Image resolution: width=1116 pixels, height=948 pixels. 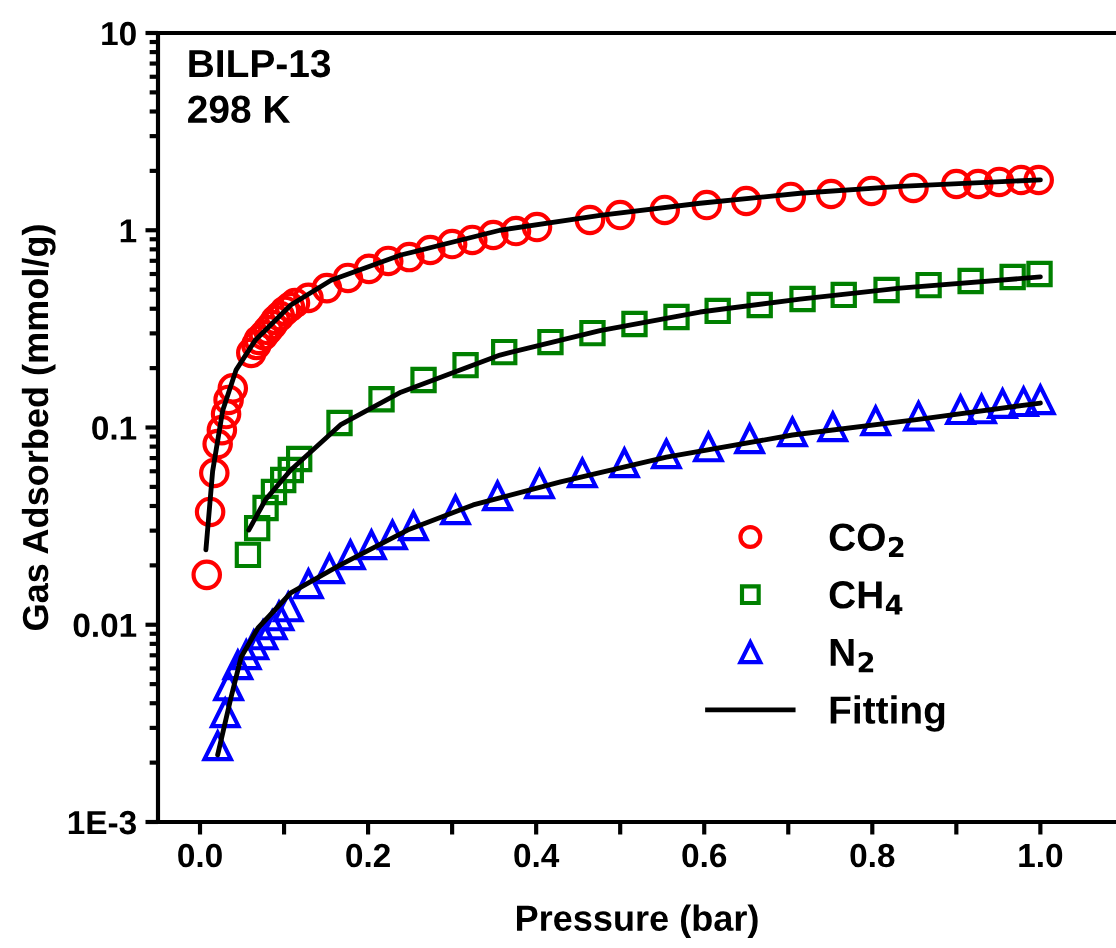 What do you see at coordinates (866, 598) in the screenshot?
I see `legend-label: CH$_{4}$` at bounding box center [866, 598].